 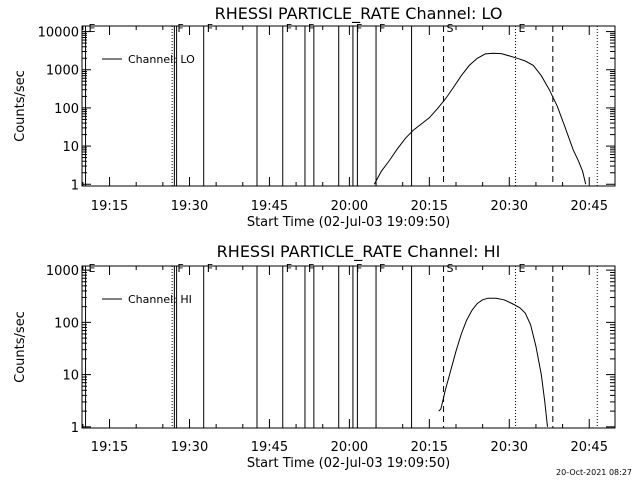 I want to click on legend-entry: Channel: HI, so click(x=160, y=299).